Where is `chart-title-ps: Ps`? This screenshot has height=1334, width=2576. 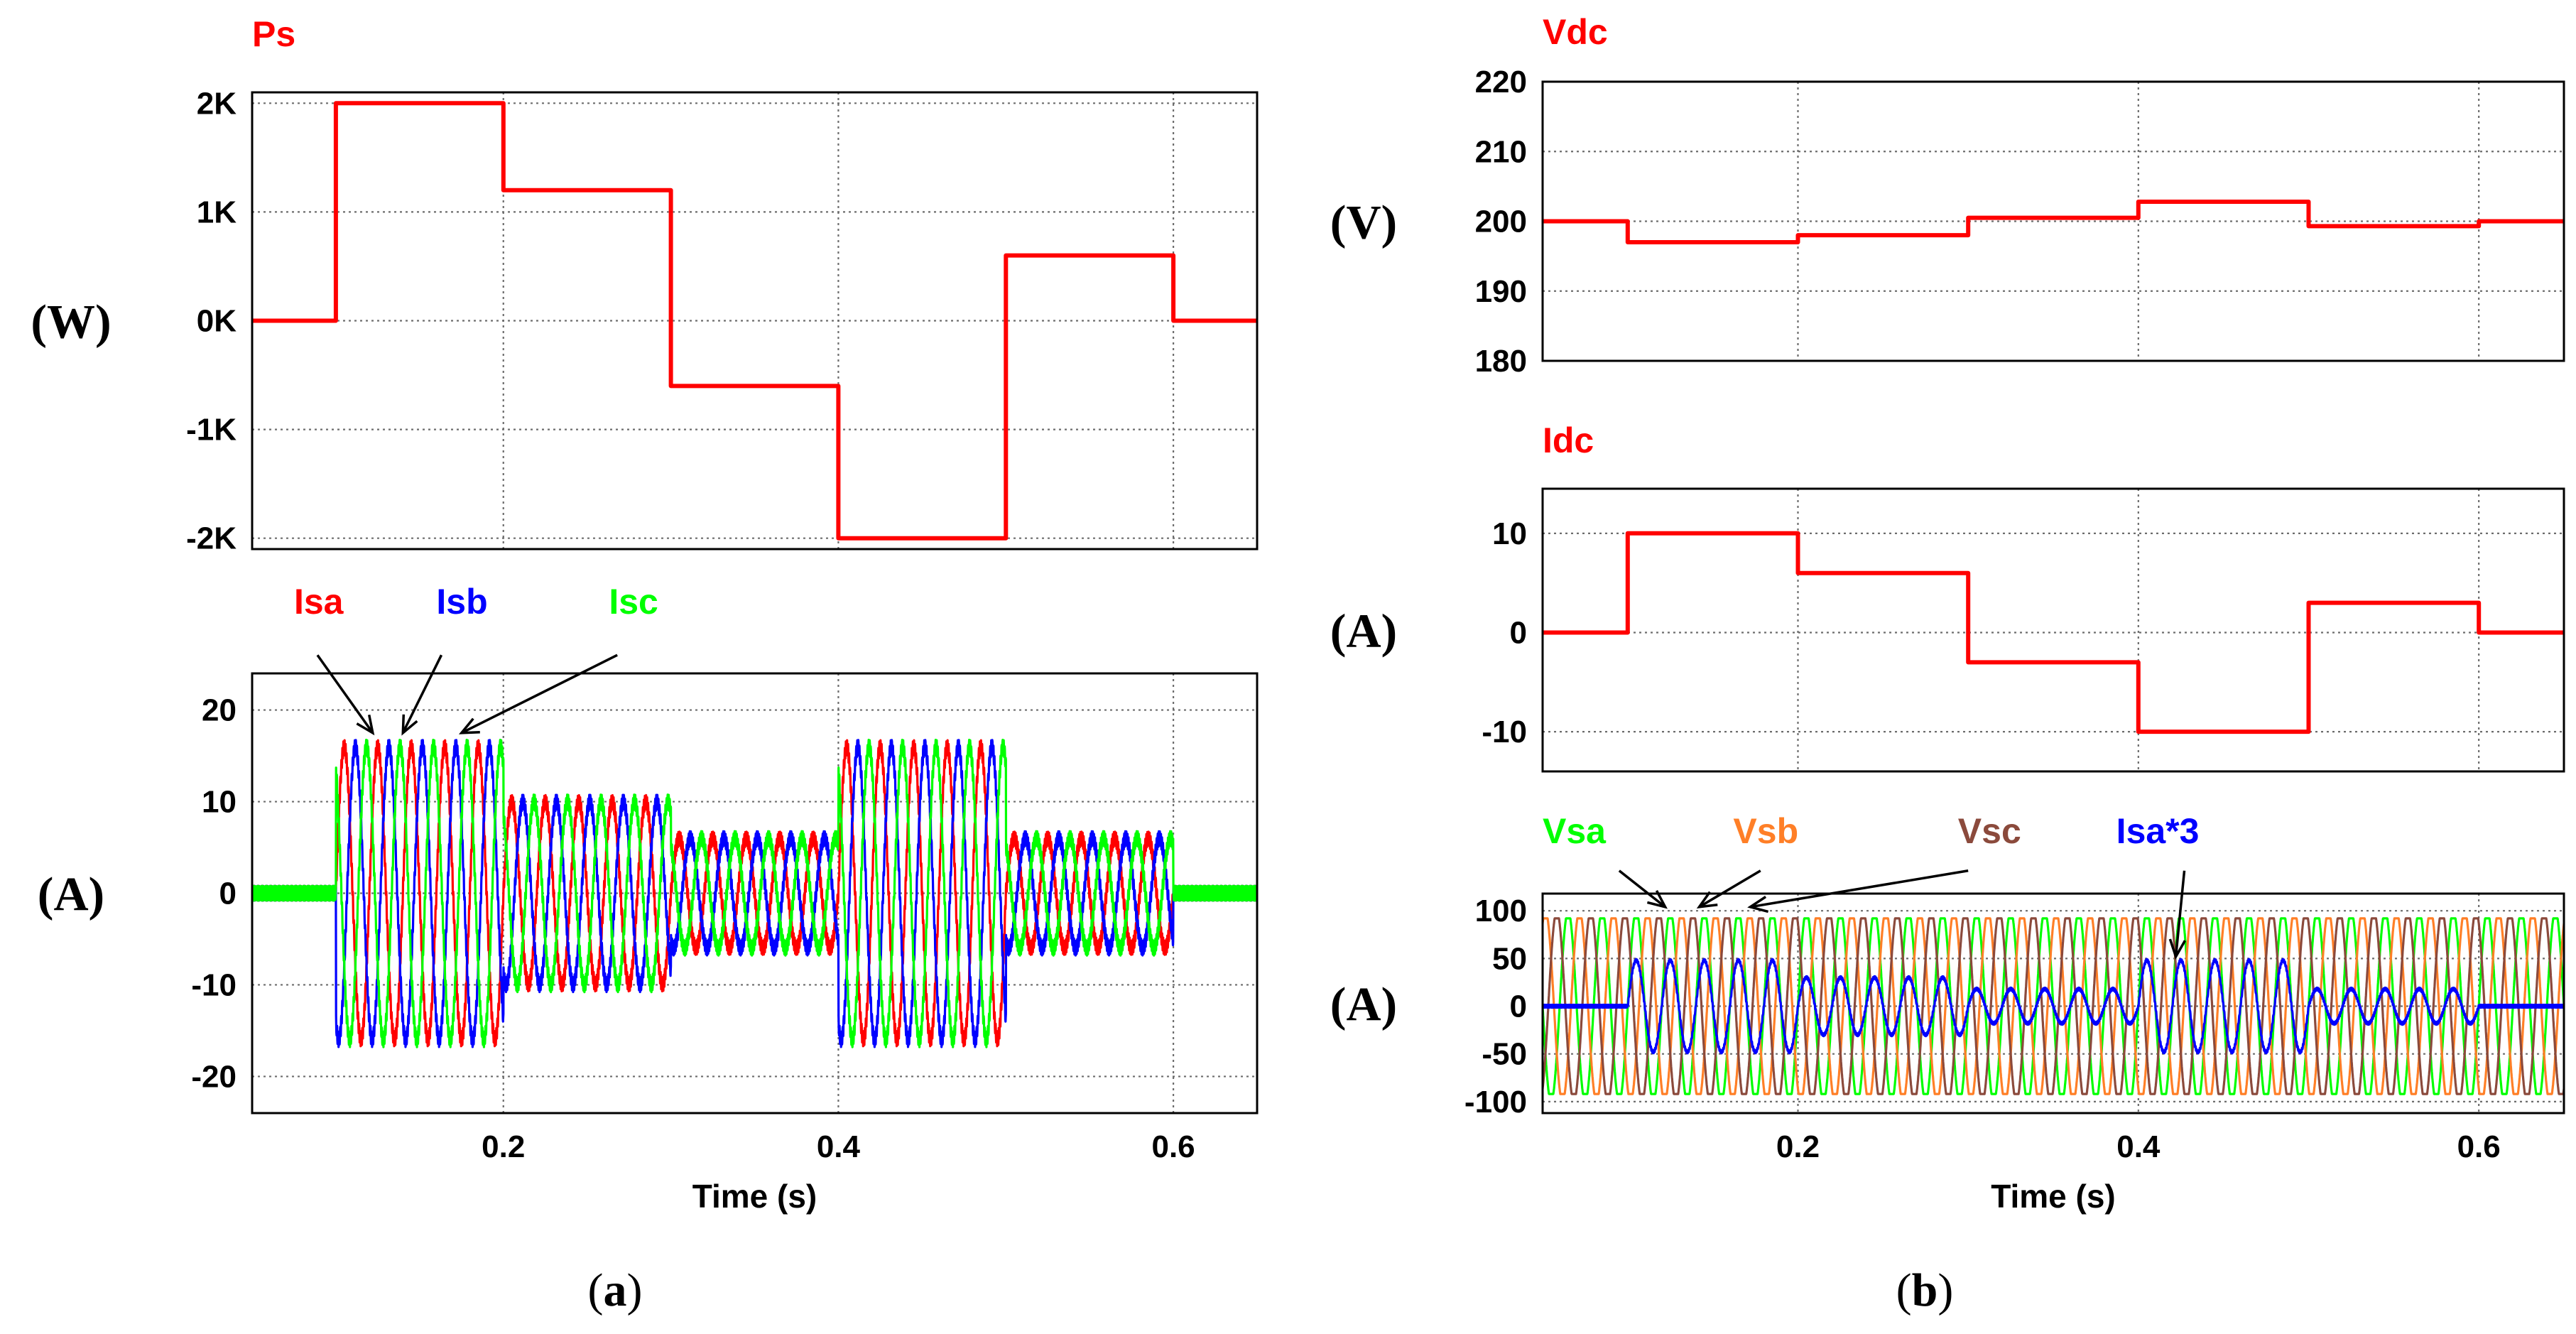 chart-title-ps: Ps is located at coordinates (274, 34).